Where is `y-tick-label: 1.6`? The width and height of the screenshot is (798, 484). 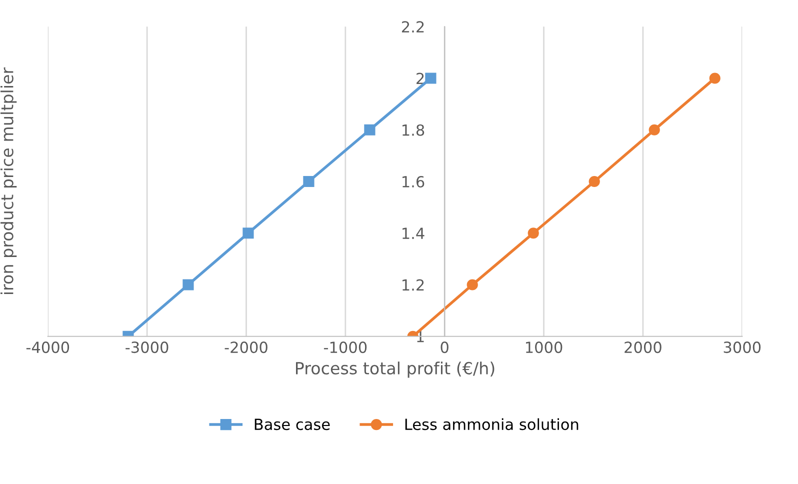
y-tick-label: 1.6 is located at coordinates (413, 182).